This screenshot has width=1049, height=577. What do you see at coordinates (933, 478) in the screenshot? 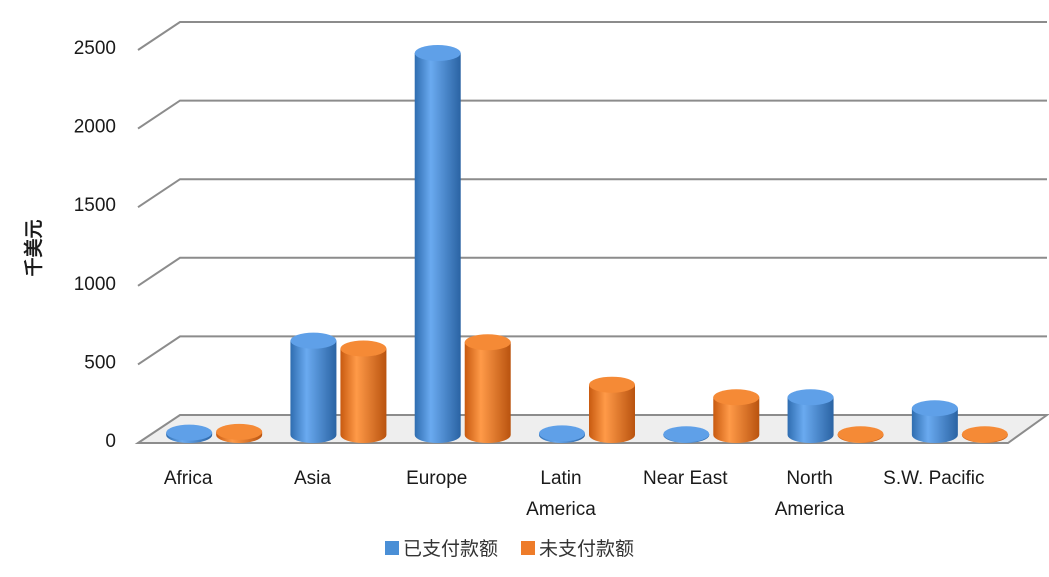
I see `x-tick-label: S.W. Pacific` at bounding box center [933, 478].